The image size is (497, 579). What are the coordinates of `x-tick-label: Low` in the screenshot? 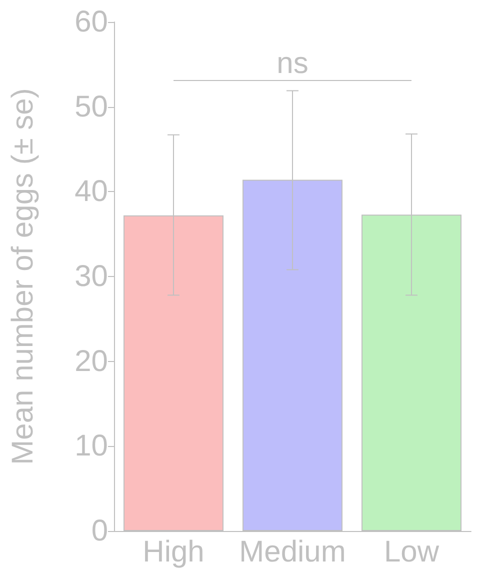 It's located at (412, 552).